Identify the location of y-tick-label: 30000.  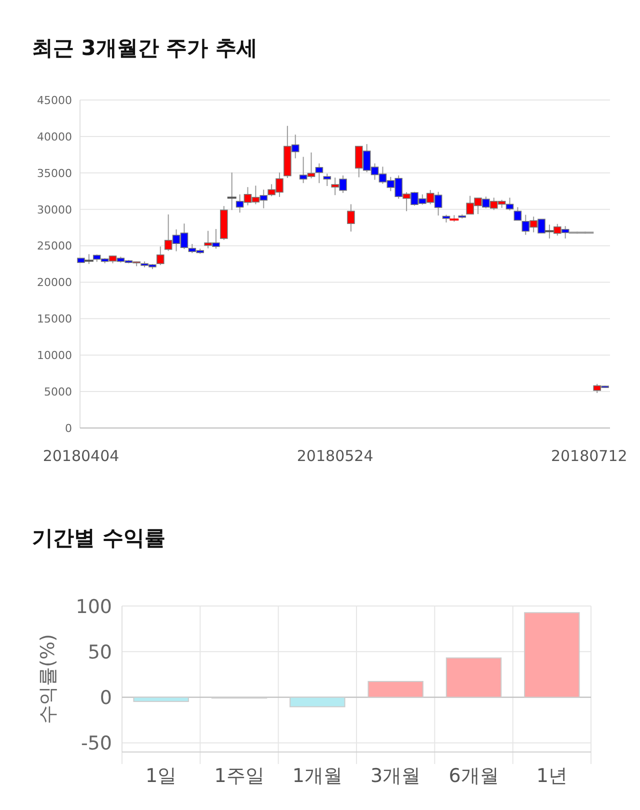
(54, 209).